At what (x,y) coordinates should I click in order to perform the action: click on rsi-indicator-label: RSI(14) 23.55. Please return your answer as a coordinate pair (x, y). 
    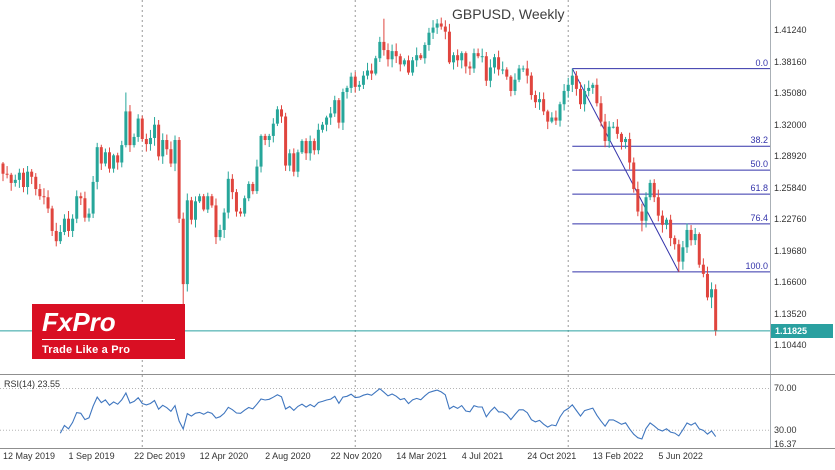
    Looking at the image, I should click on (32, 384).